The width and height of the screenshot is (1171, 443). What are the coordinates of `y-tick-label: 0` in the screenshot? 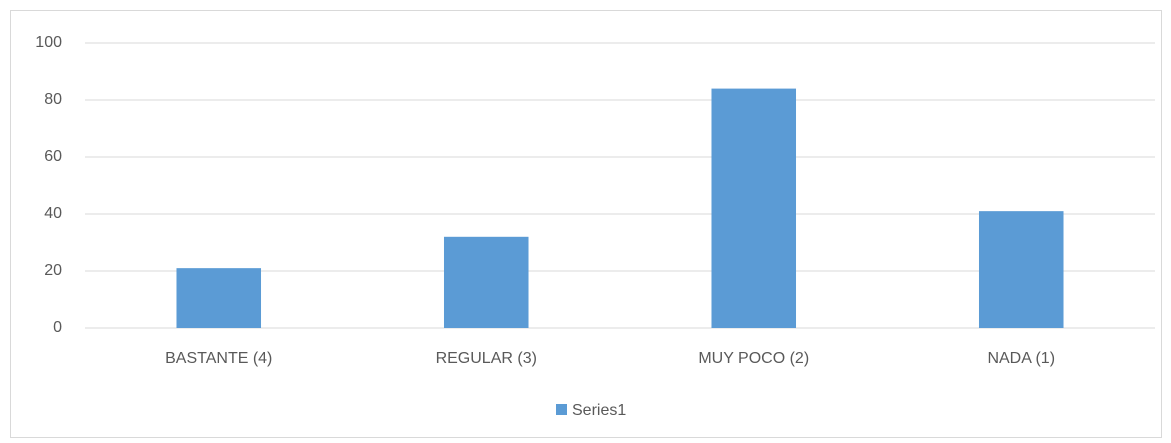 It's located at (57, 327).